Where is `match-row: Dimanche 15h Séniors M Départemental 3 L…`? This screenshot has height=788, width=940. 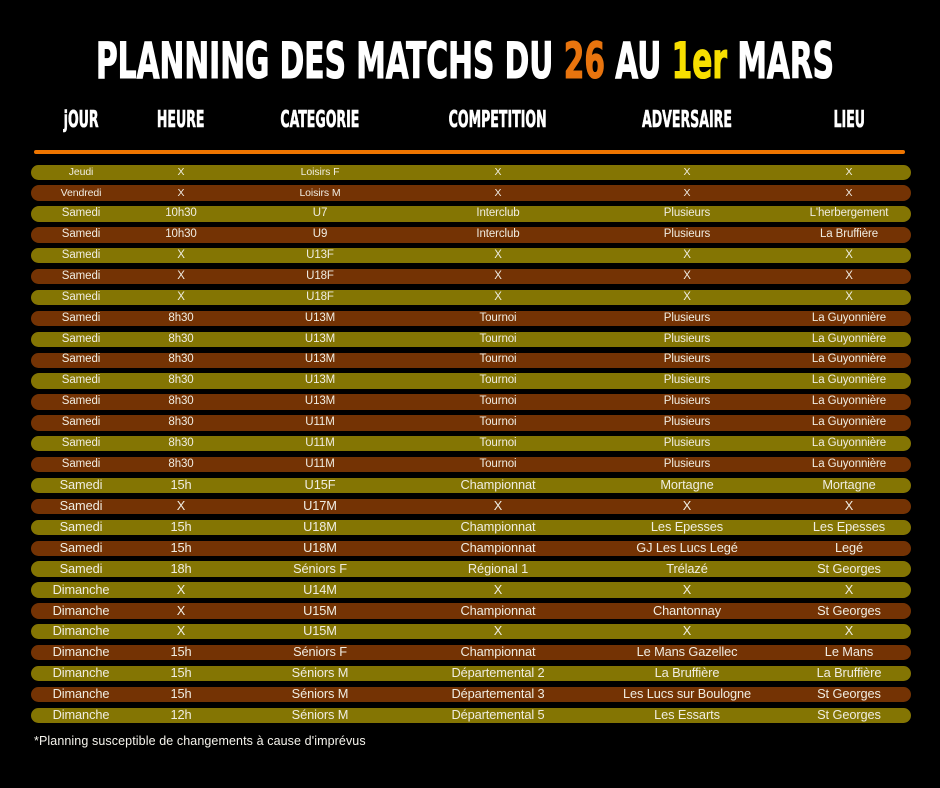
match-row: Dimanche 15h Séniors M Départemental 3 L… is located at coordinates (471, 694).